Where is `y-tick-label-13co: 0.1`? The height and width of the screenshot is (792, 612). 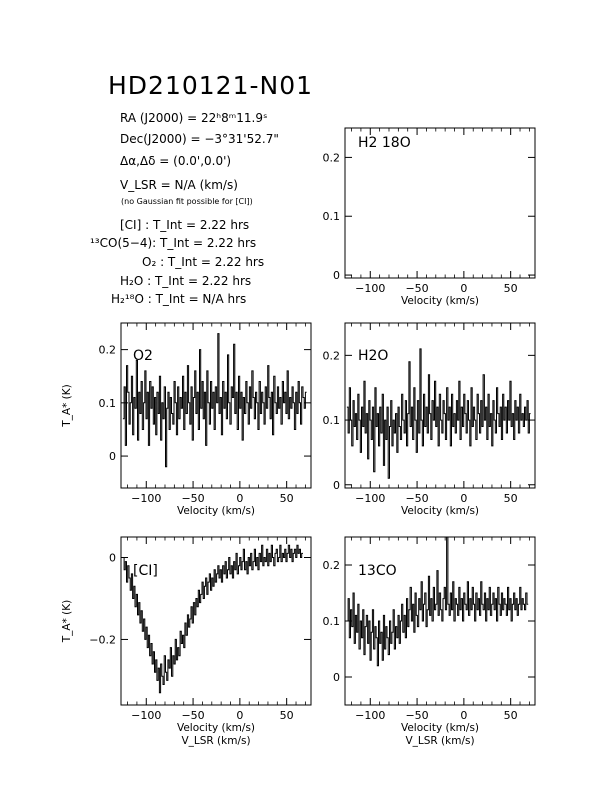
y-tick-label-13co: 0.1 is located at coordinates (332, 621).